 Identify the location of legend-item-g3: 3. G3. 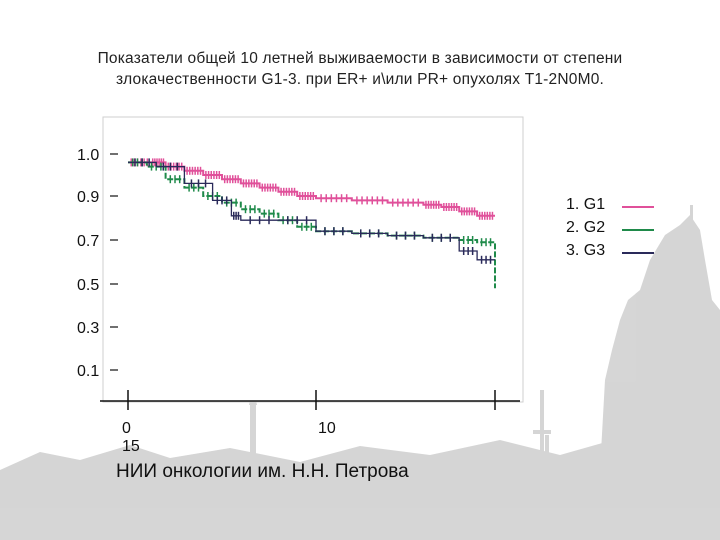
(586, 250).